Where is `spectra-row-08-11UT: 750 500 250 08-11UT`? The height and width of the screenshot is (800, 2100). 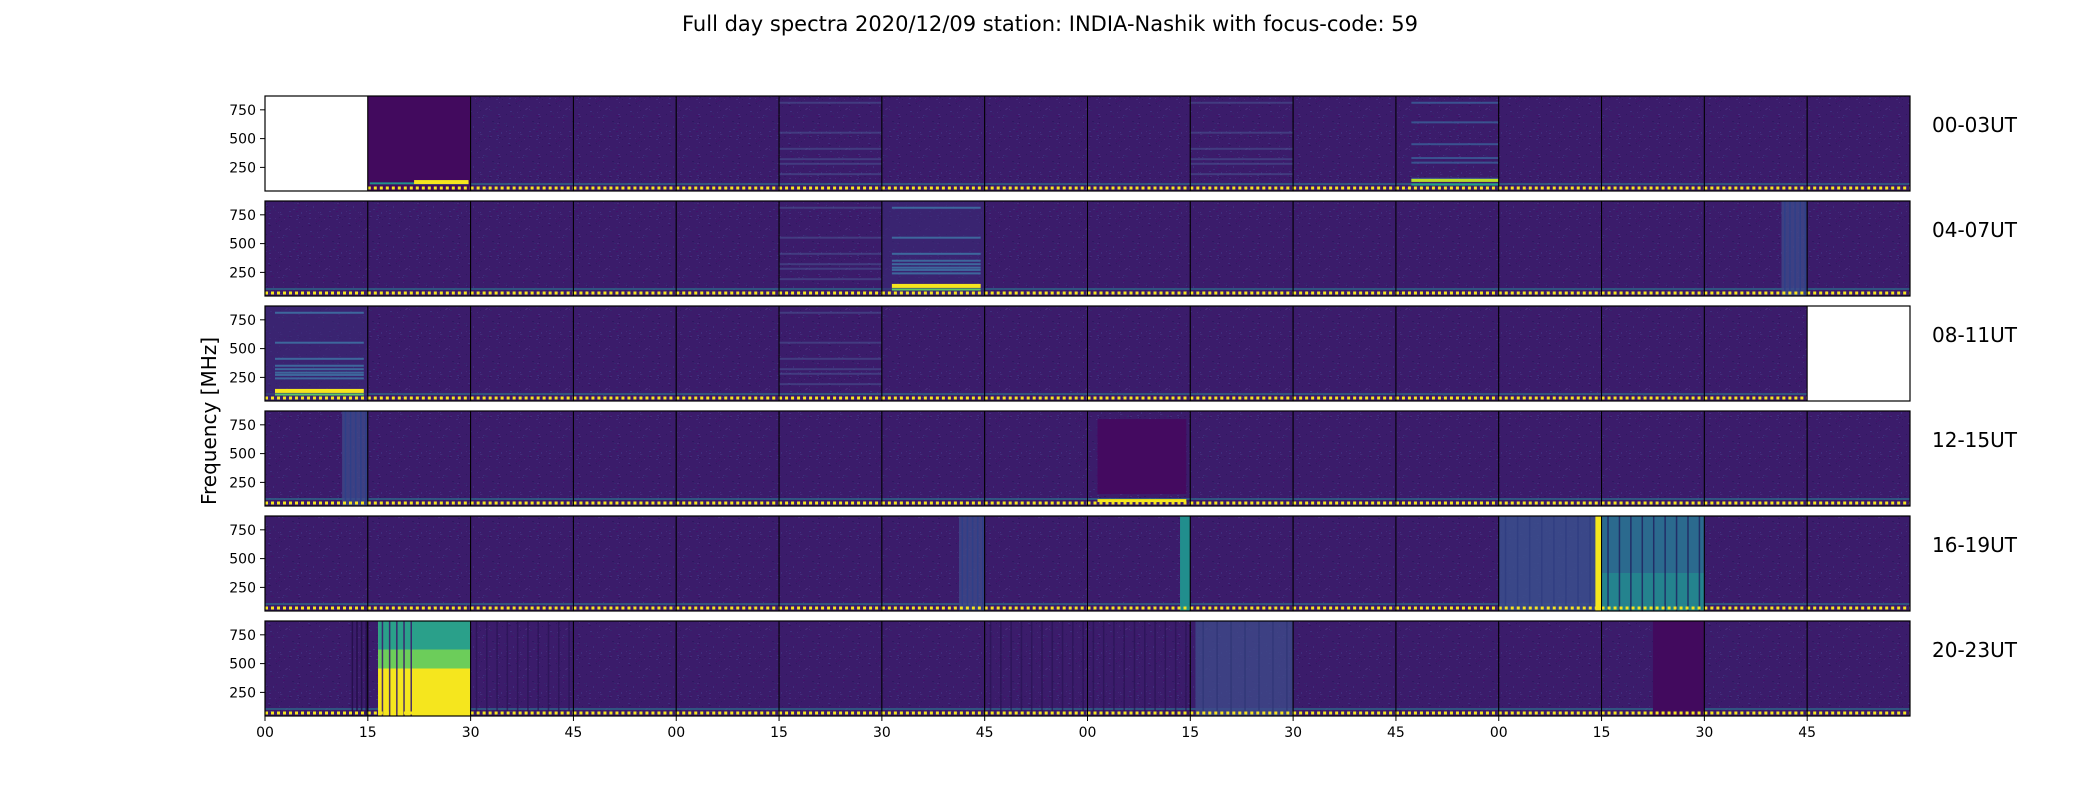
spectra-row-08-11UT: 750 500 250 08-11UT is located at coordinates (1123, 353).